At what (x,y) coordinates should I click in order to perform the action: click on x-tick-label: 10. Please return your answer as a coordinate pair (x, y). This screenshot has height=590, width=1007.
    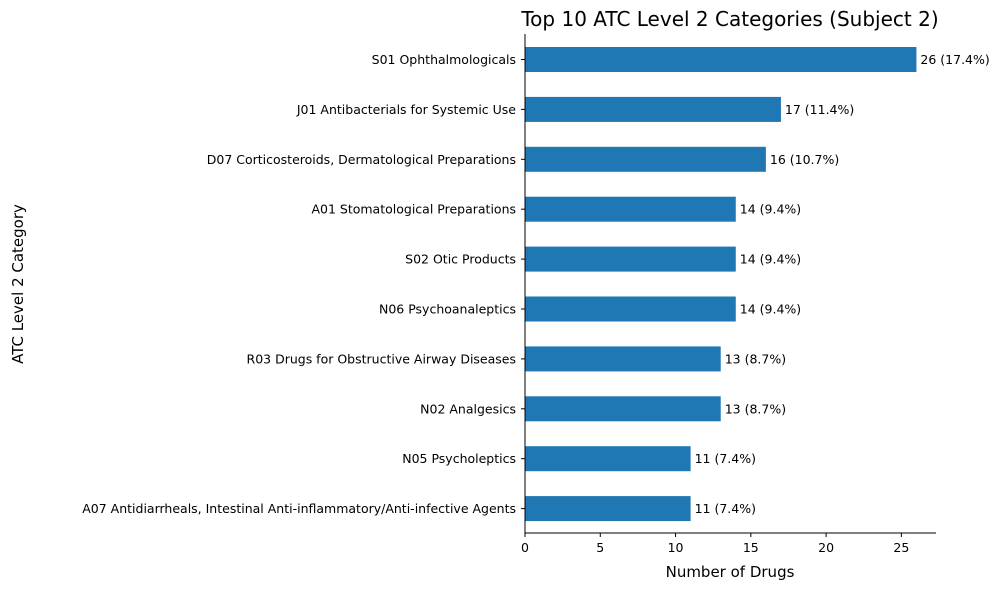
    Looking at the image, I should click on (676, 547).